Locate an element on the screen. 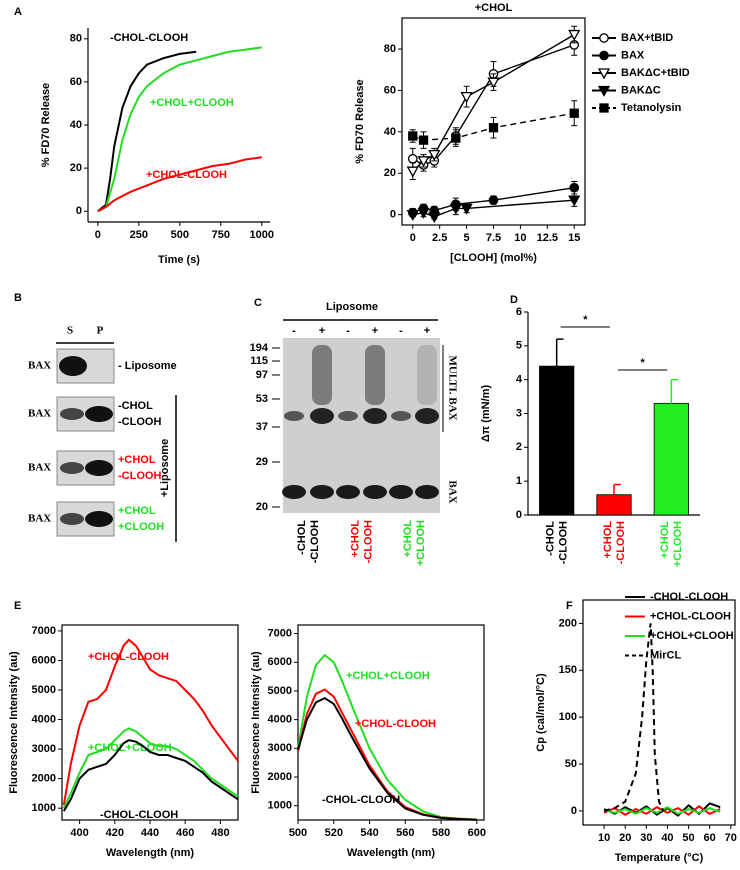 The image size is (740, 870). lane-sign: + is located at coordinates (427, 331).